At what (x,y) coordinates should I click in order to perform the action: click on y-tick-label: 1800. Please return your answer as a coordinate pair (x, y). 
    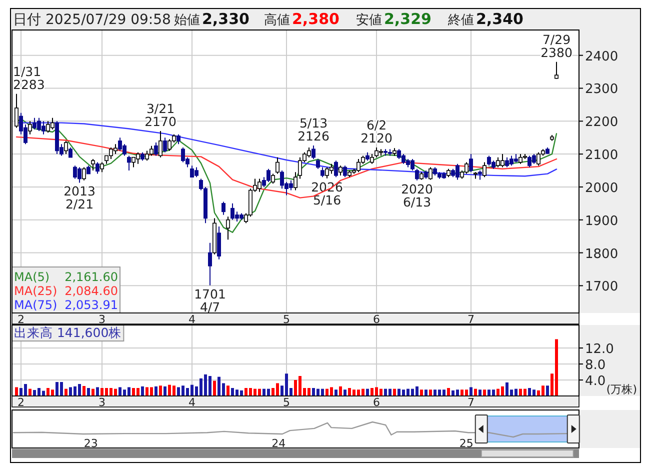
    Looking at the image, I should click on (601, 254).